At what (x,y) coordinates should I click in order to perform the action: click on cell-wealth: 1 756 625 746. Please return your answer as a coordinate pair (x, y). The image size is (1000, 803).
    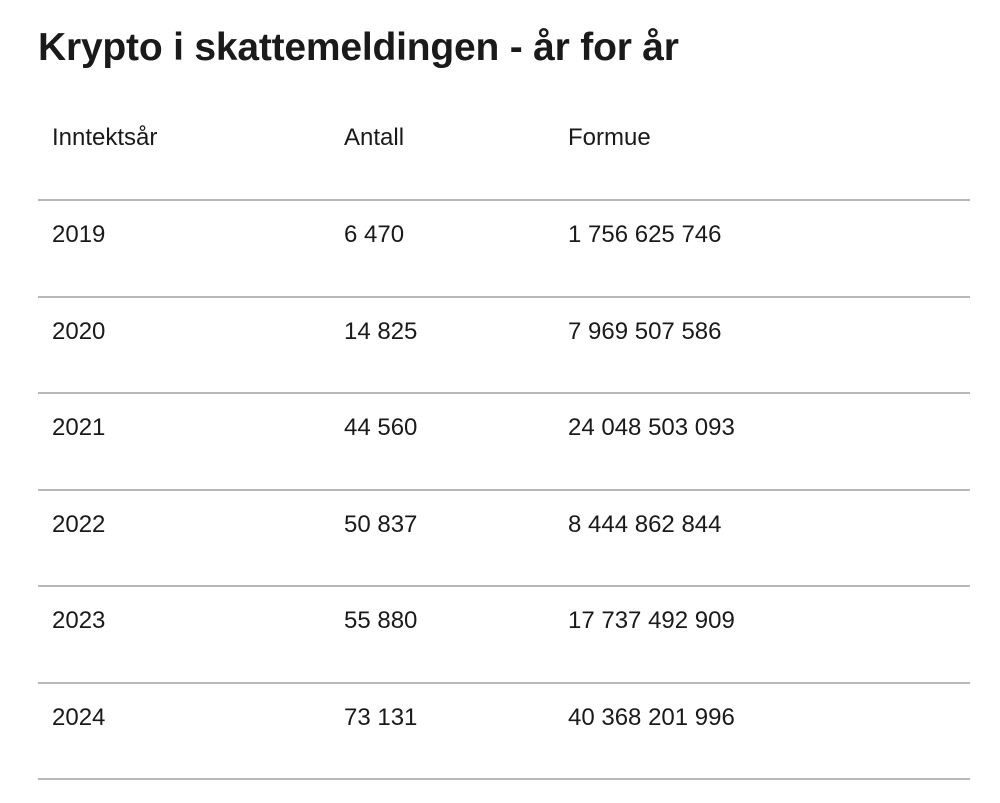
    Looking at the image, I should click on (645, 234).